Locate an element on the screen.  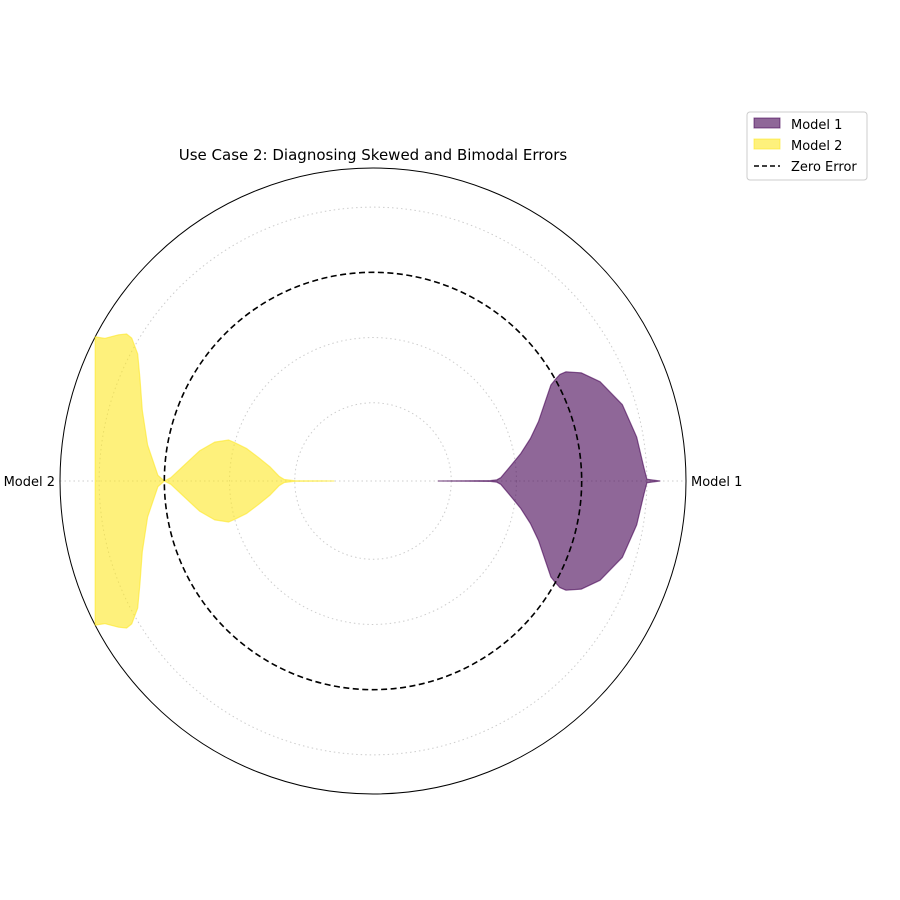
category-labels: Model 1 Model 2 is located at coordinates (373, 482).